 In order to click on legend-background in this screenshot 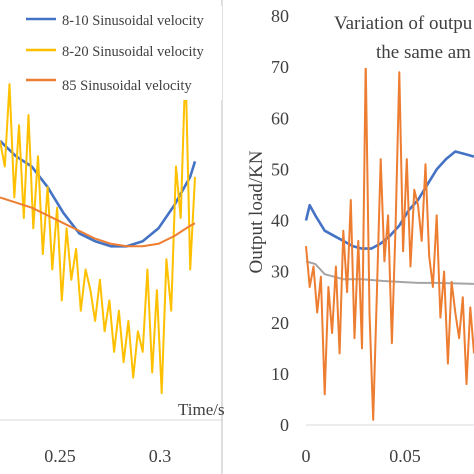, I will do `click(121, 53)`.